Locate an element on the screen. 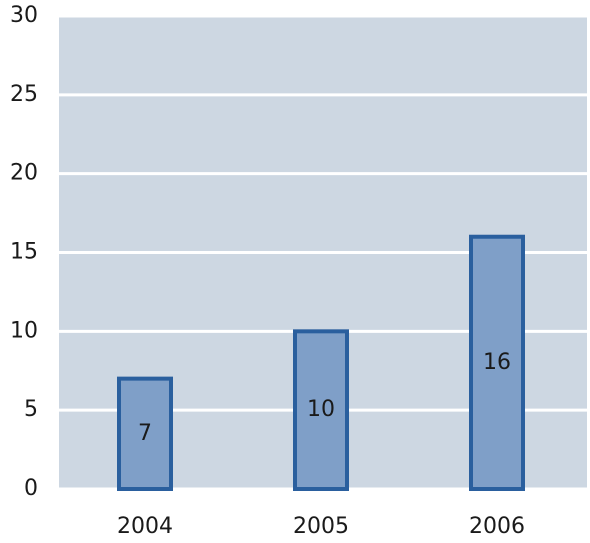  data-label: 10 is located at coordinates (321, 409).